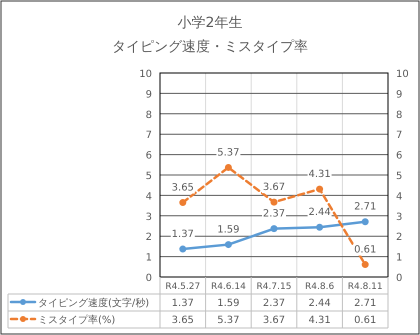 This screenshot has width=420, height=335. I want to click on y2-tick-label: 0, so click(399, 278).